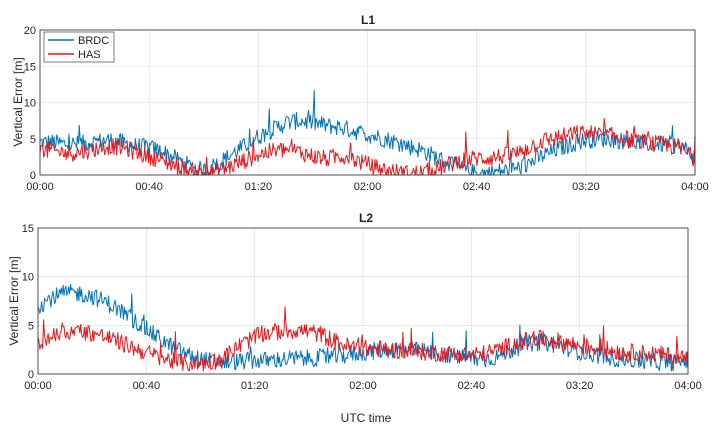 The image size is (716, 427). I want to click on legend-box, so click(79, 47).